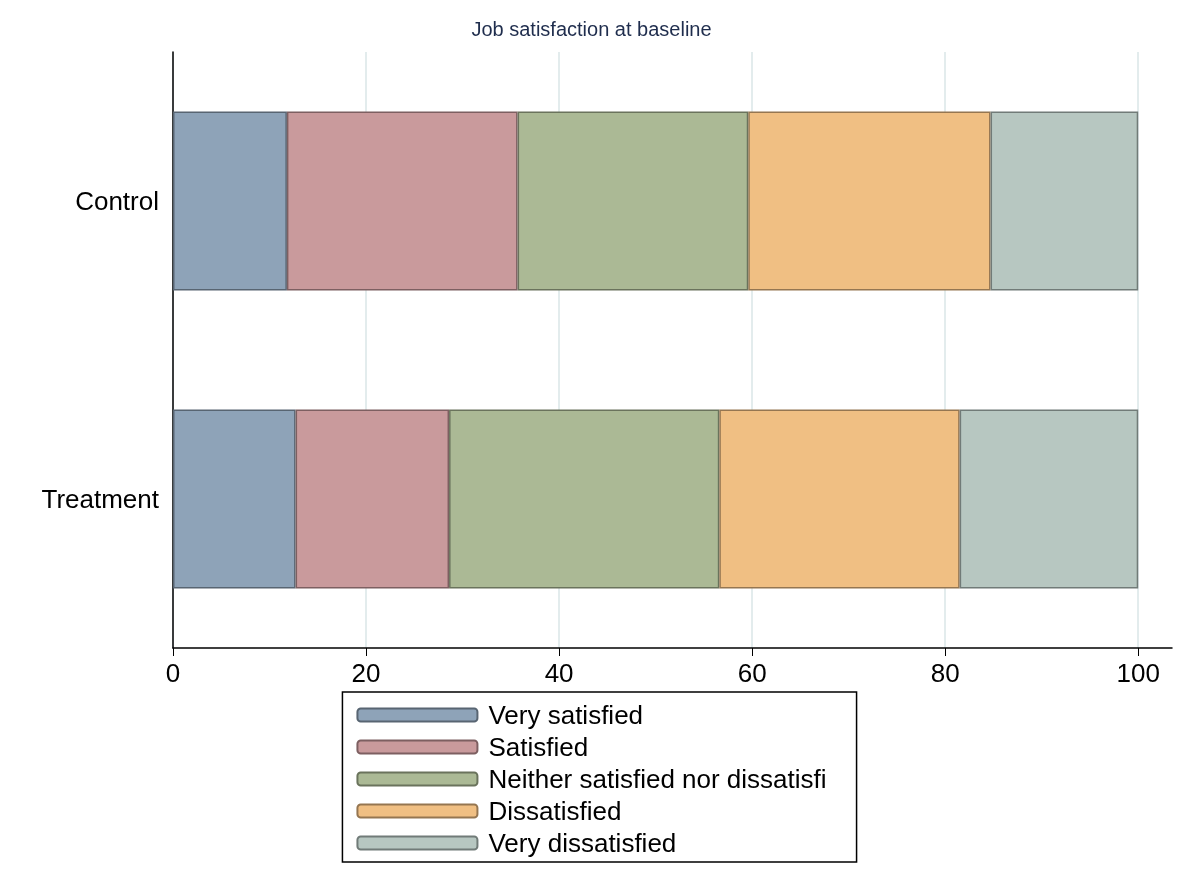  Describe the element at coordinates (657, 779) in the screenshot. I see `legend-label: Neither satisfied nor dissatisfi` at that location.